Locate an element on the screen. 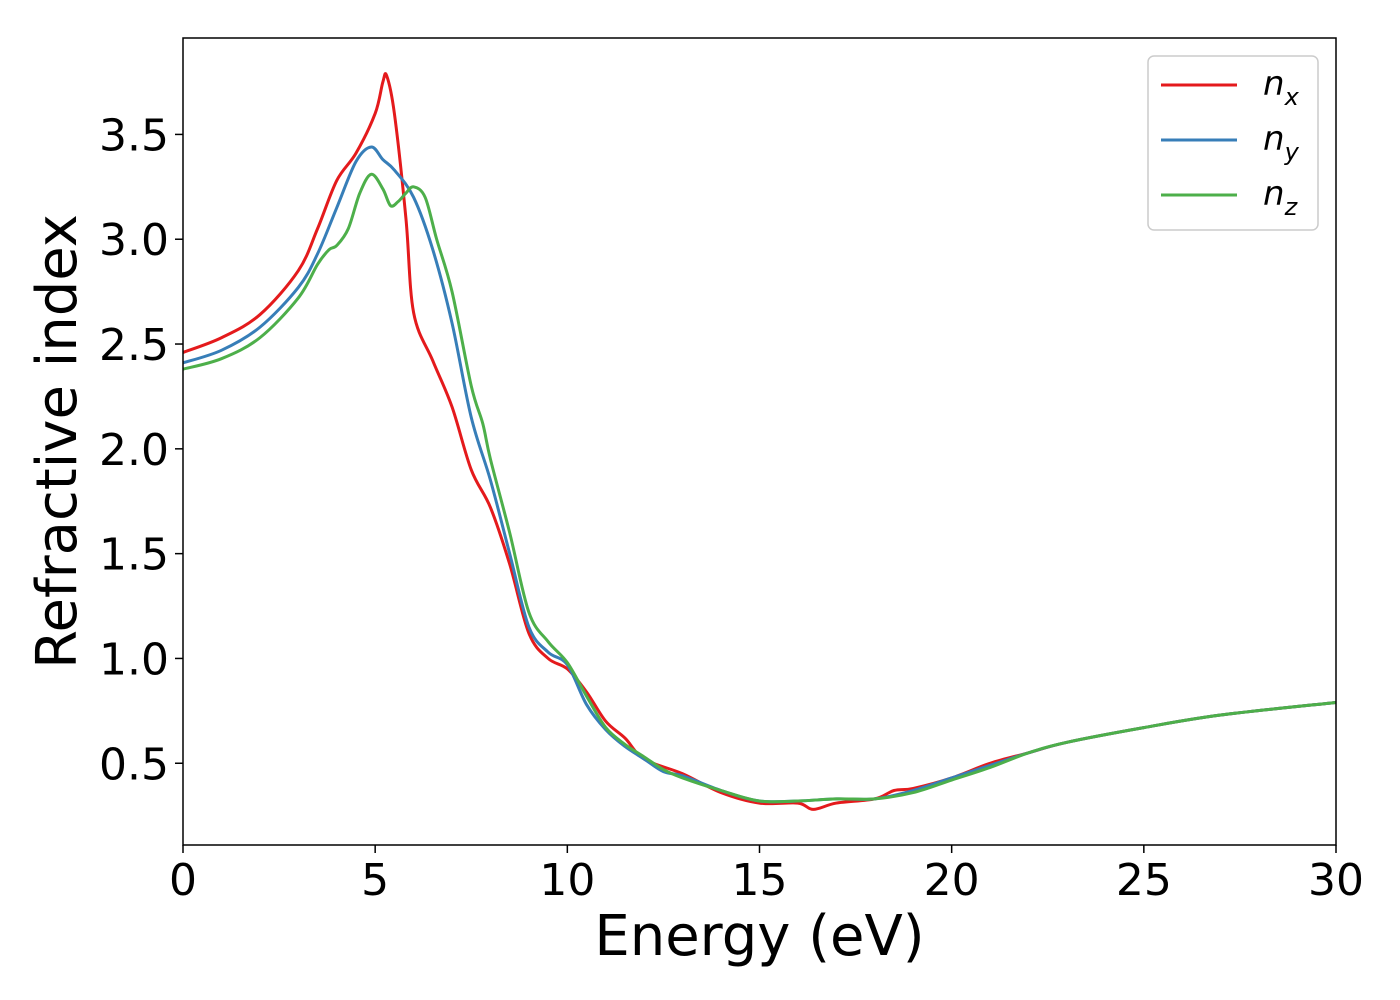 The image size is (1400, 1000). y-tick-label: 2.5 is located at coordinates (134, 345).